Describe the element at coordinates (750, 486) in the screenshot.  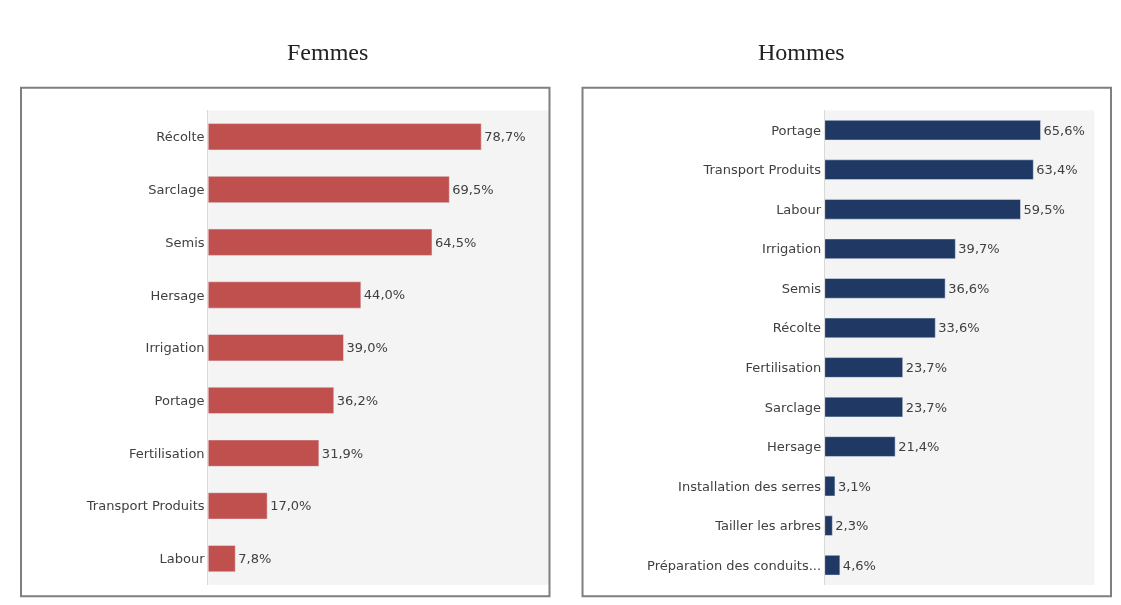
I see `y-tick-label: Installation des serres` at that location.